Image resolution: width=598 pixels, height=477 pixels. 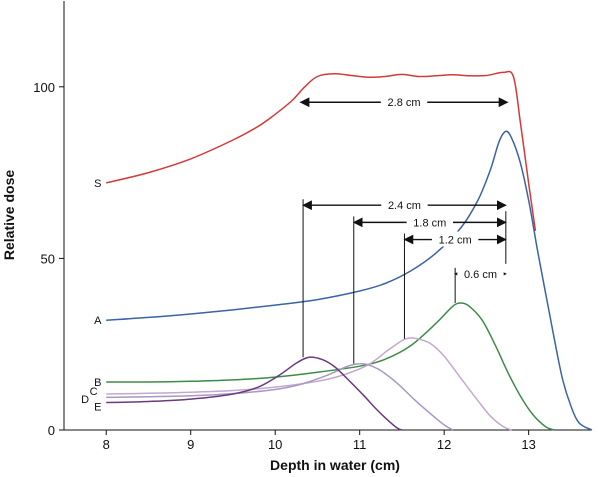 I want to click on series-line-d, so click(x=280, y=396).